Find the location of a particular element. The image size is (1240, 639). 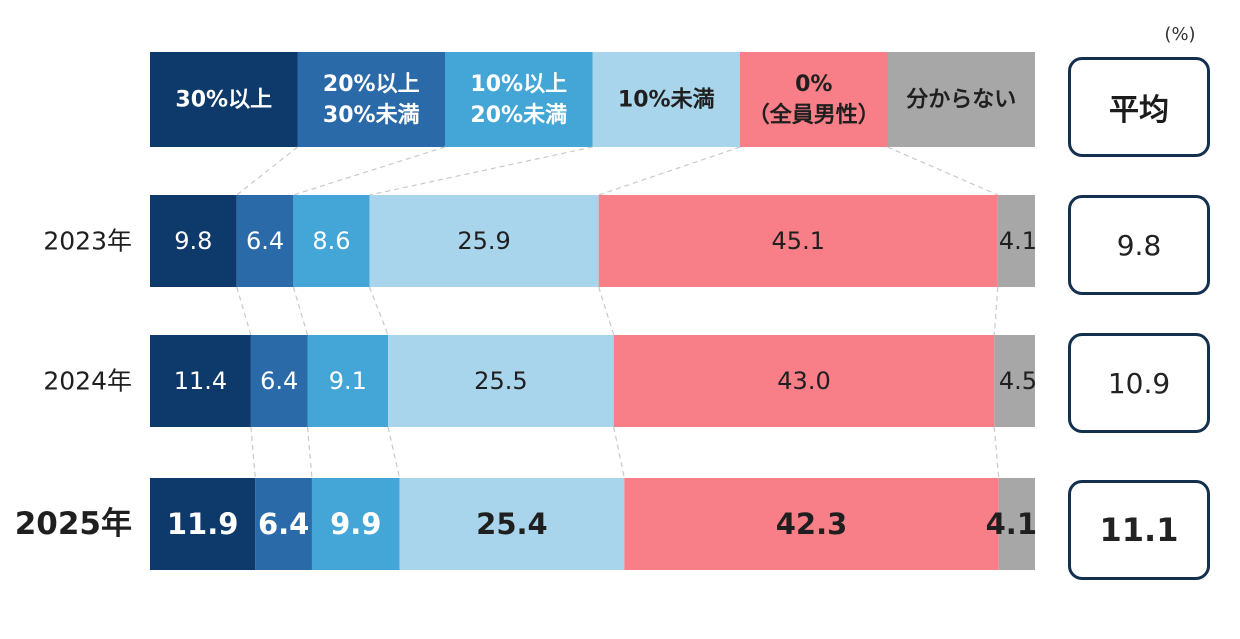

data-label: 43.0 is located at coordinates (803, 381).